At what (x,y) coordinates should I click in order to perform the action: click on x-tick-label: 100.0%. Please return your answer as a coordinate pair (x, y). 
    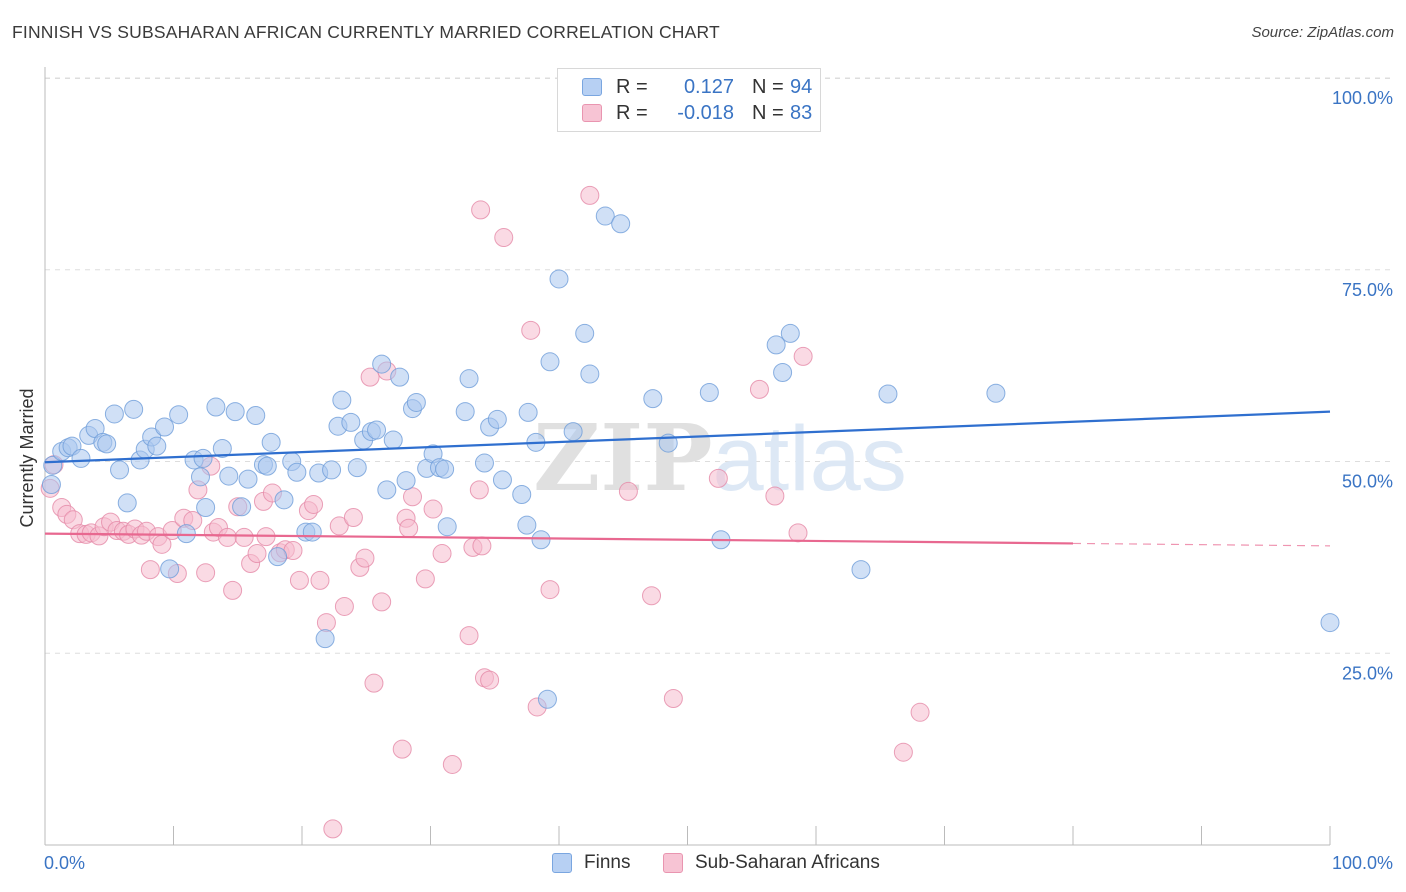
    Looking at the image, I should click on (1362, 863).